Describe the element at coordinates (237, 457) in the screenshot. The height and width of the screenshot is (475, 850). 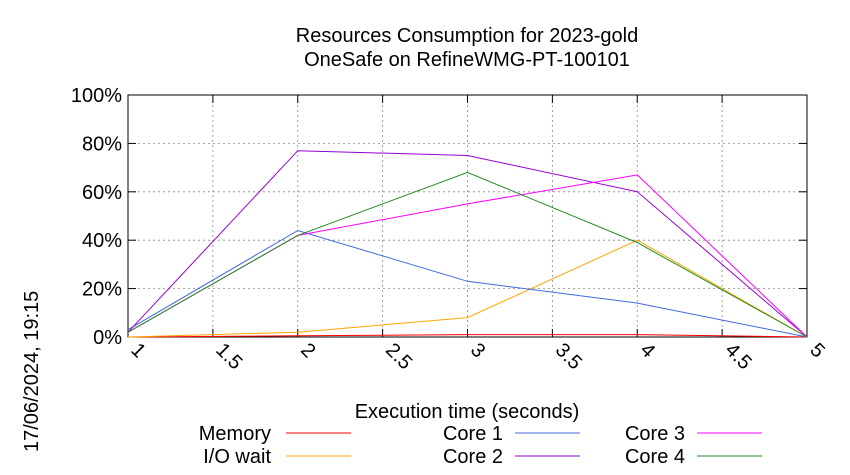
I see `legend-label: I/O wait` at that location.